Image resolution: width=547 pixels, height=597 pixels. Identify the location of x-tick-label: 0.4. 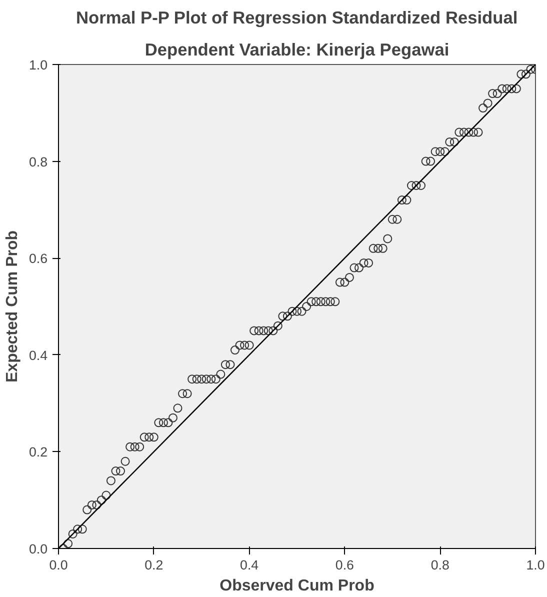
(250, 565).